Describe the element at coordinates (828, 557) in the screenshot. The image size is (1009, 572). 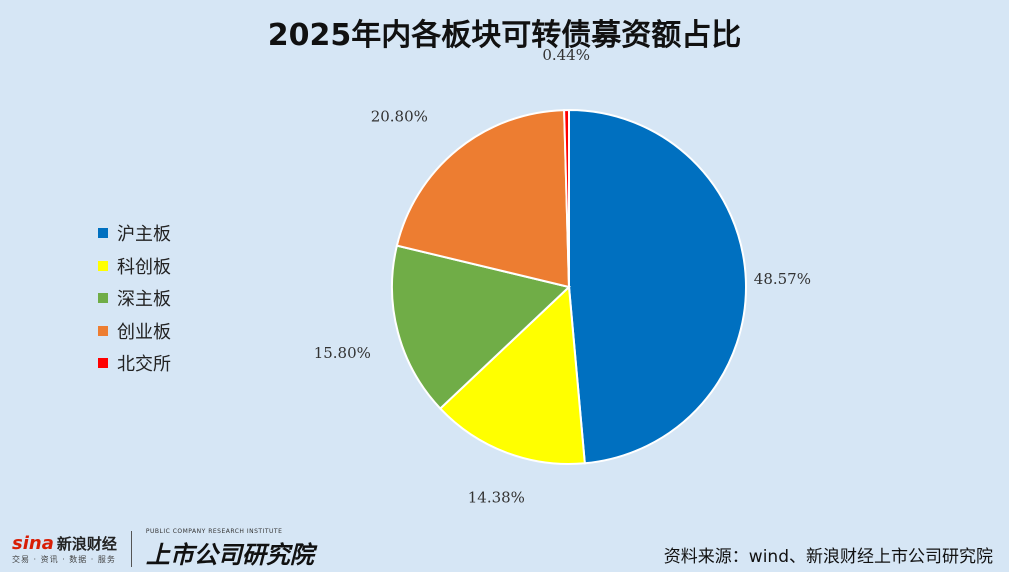
I see `source-note: 资料来源：wind、新浪财经上市公司研究院` at that location.